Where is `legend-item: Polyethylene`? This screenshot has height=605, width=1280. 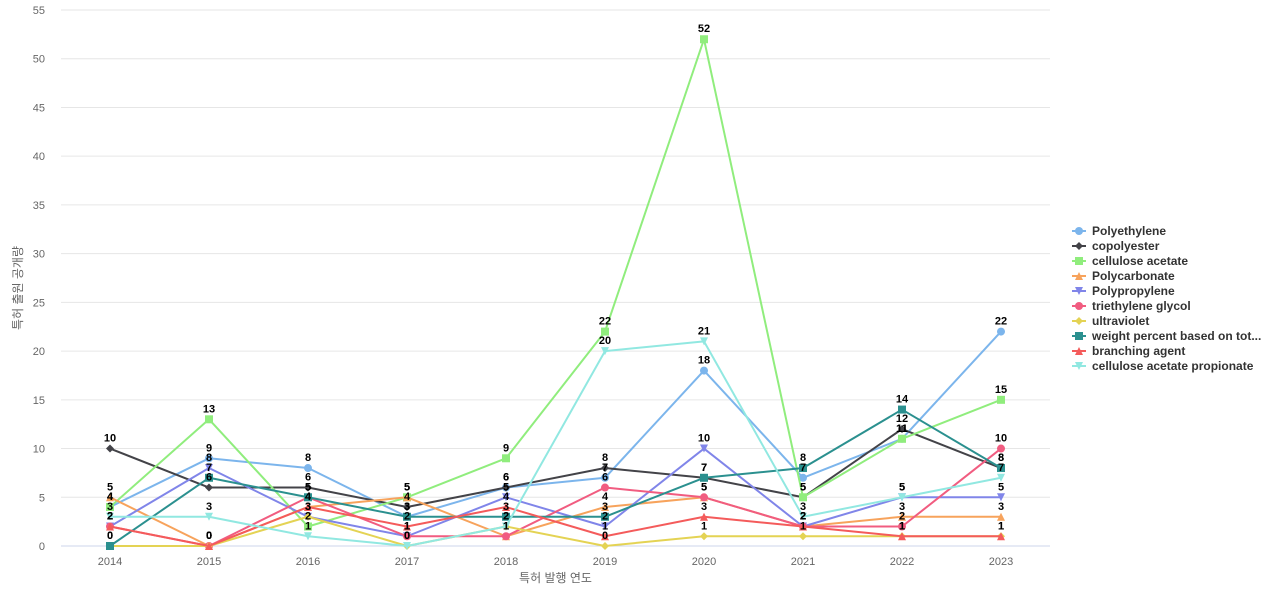
legend-item: Polyethylene is located at coordinates (1119, 231).